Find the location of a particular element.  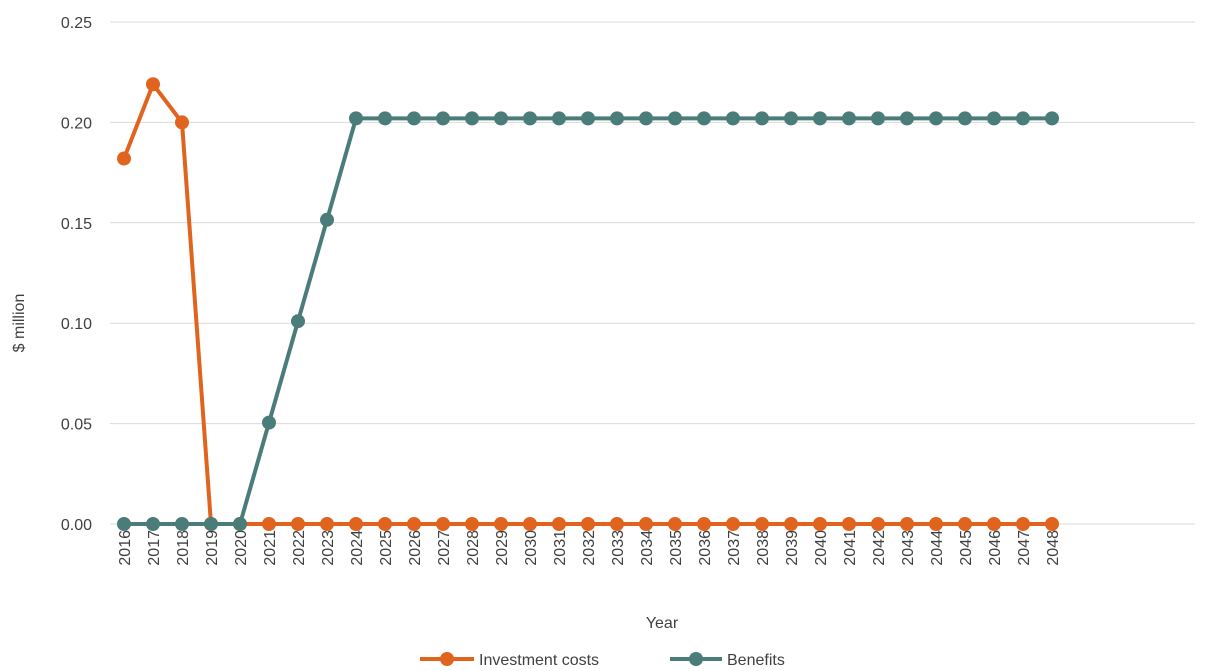

x-tick-label: 2032 is located at coordinates (589, 548).